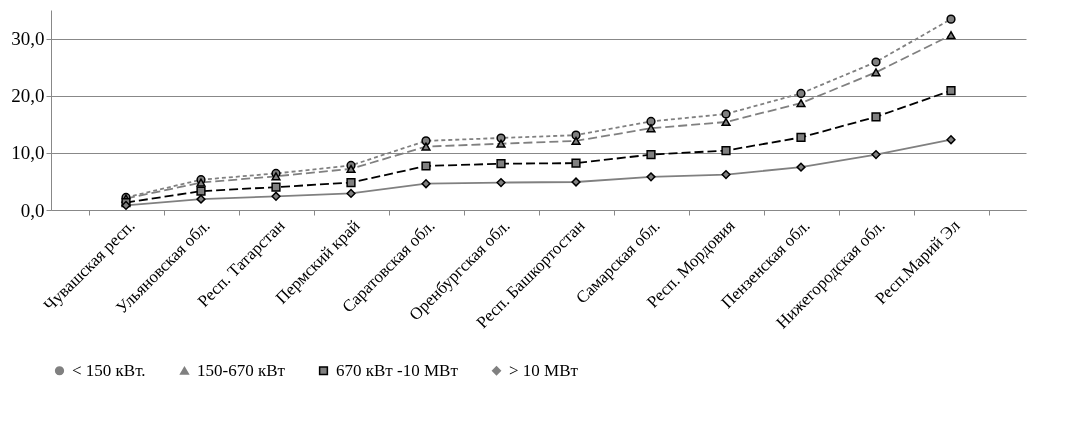 The image size is (1070, 436). I want to click on y-tick-label: 0,0, so click(32, 210).